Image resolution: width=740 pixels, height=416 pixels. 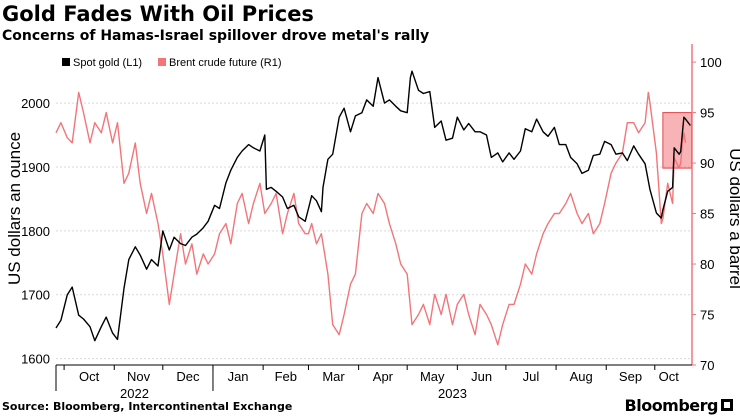 I want to click on right-tick-85: 85, so click(x=707, y=214).